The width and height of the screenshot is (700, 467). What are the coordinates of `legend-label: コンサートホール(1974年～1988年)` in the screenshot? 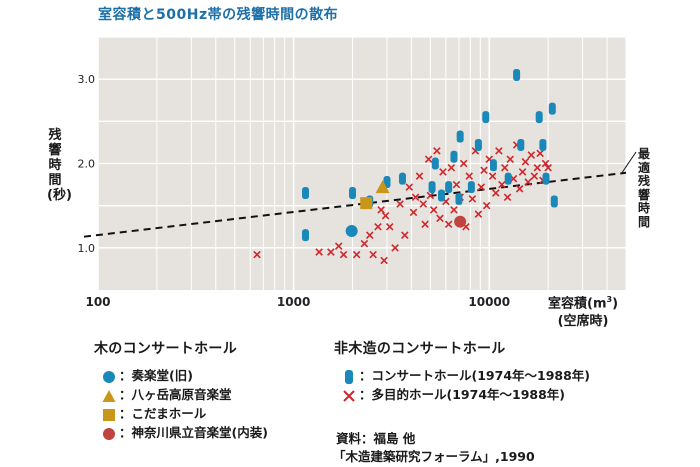 It's located at (481, 375).